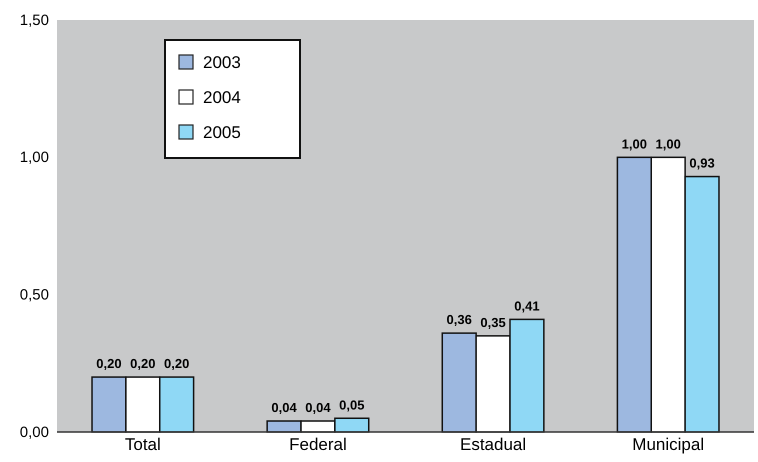 This screenshot has width=758, height=462. Describe the element at coordinates (34, 295) in the screenshot. I see `y-tick-label: 0,50` at that location.